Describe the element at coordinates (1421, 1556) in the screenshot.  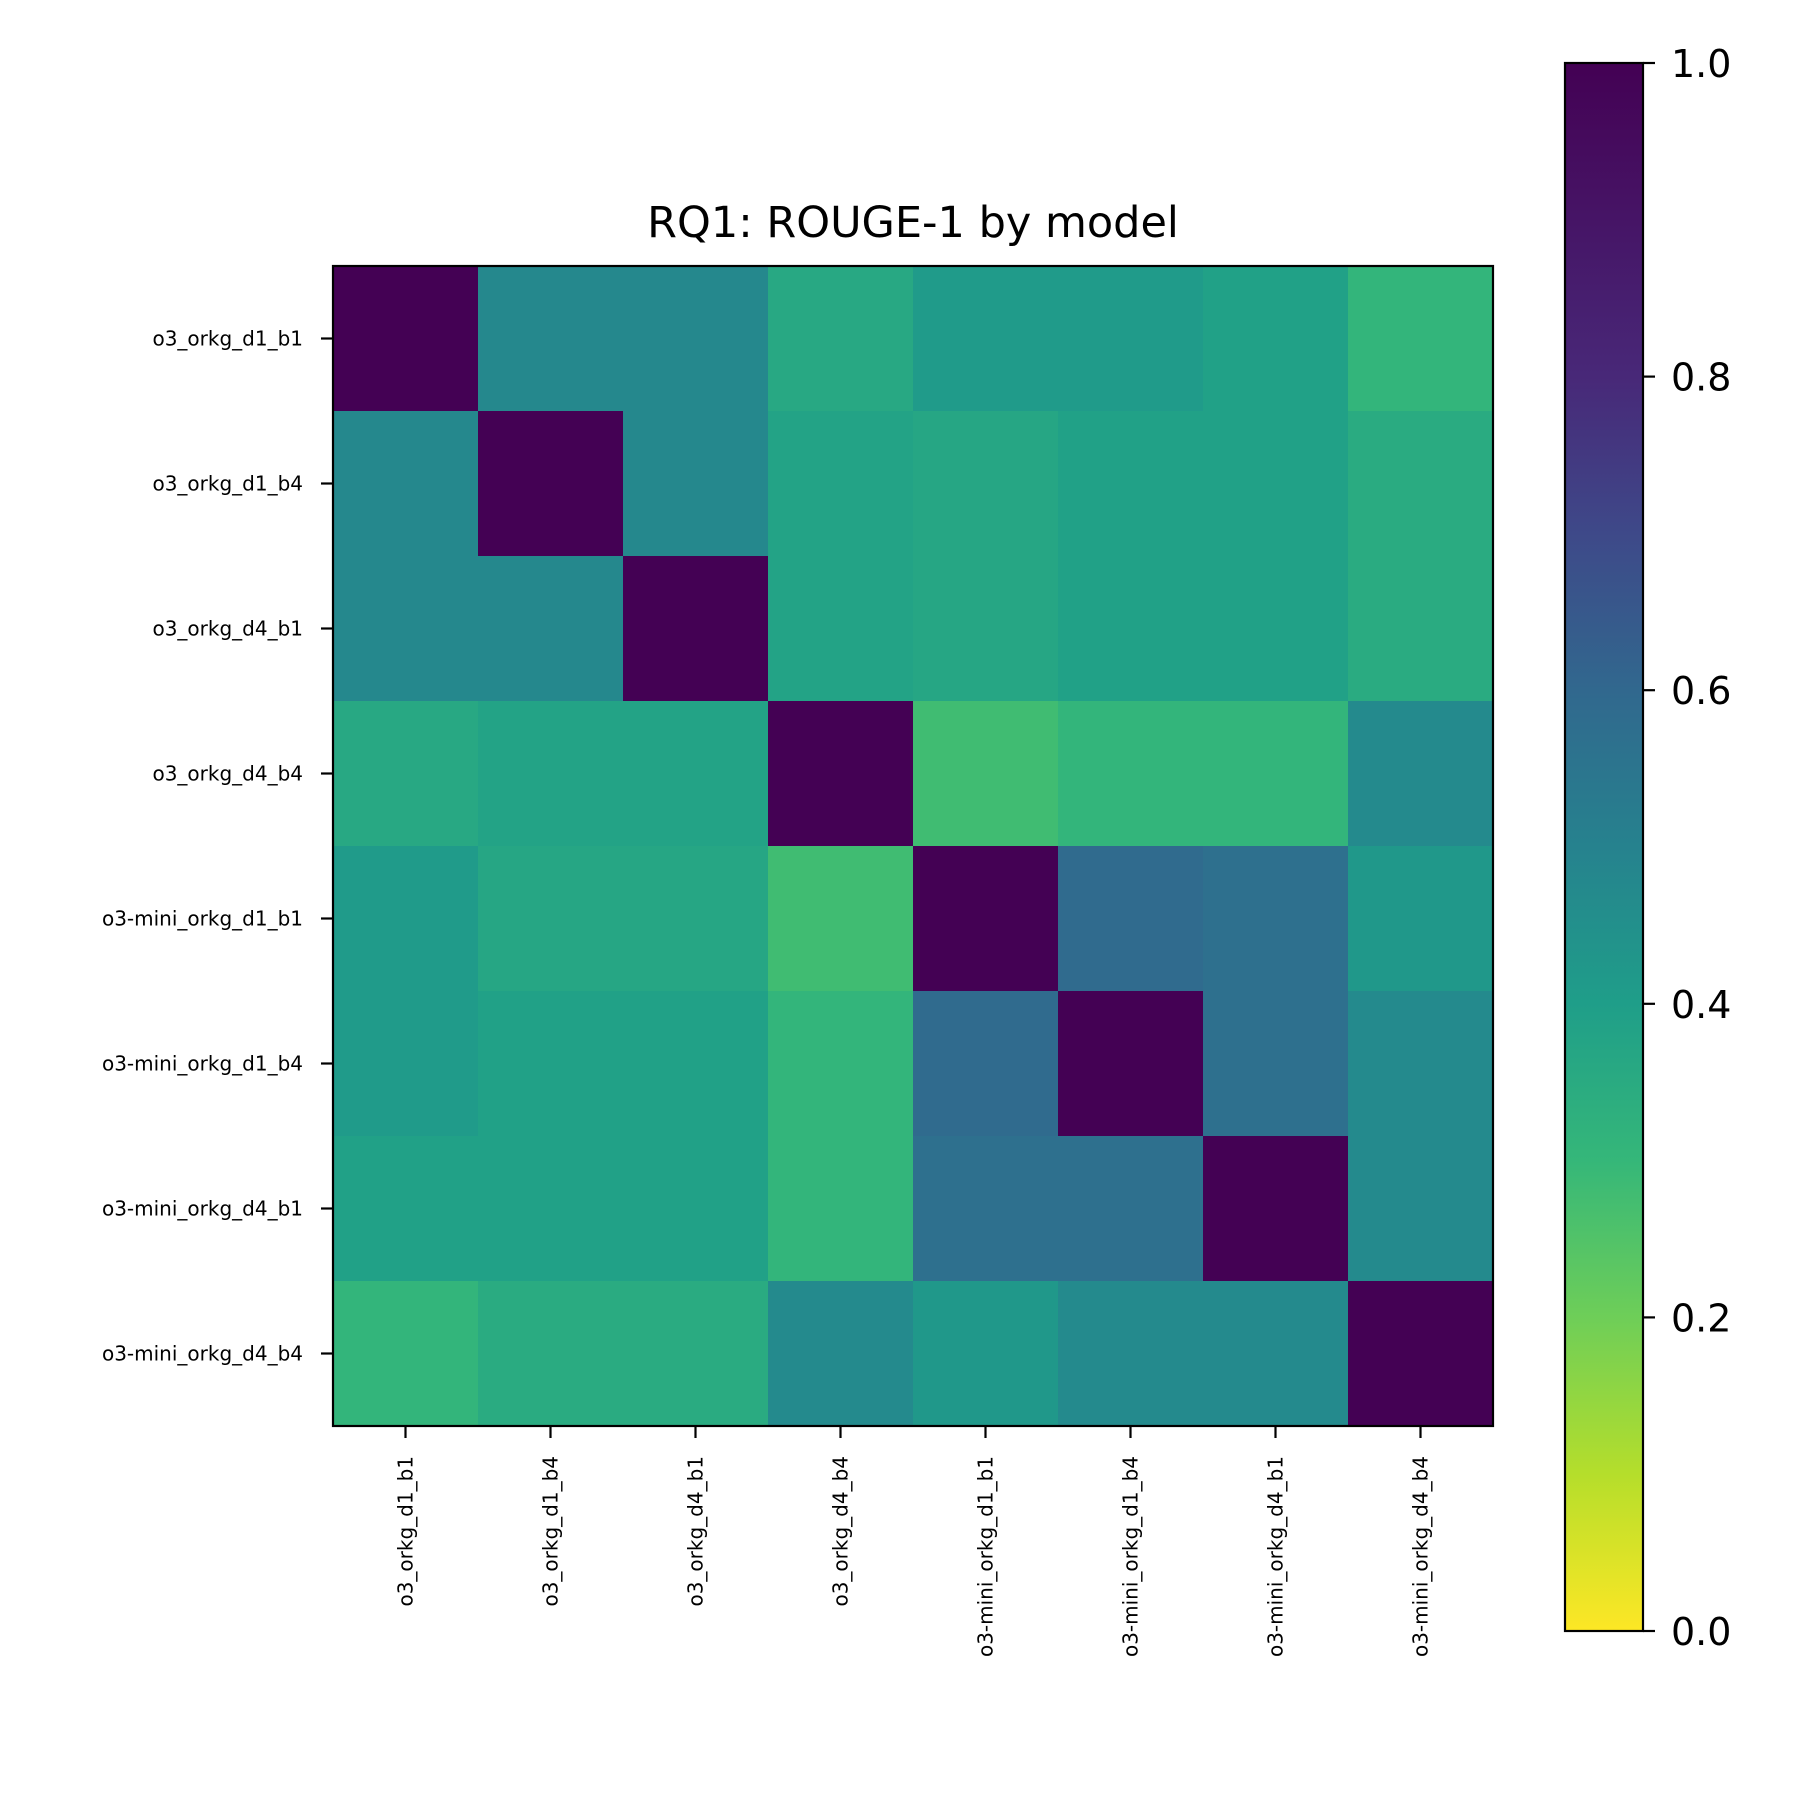
I see `x-tick-label: o3-mini_orkg_d4_b4` at that location.